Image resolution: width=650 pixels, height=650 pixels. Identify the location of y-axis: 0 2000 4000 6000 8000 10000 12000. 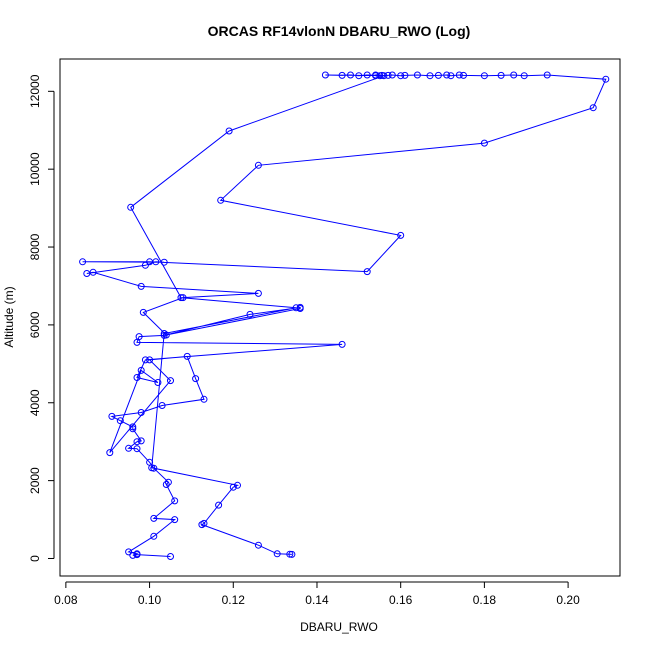
(41, 318).